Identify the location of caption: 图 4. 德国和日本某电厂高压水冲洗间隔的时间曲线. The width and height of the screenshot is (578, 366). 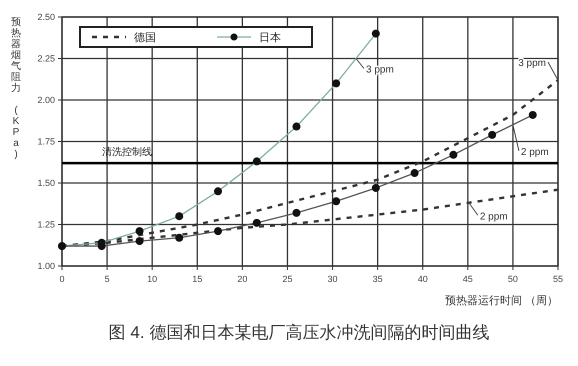
(299, 332).